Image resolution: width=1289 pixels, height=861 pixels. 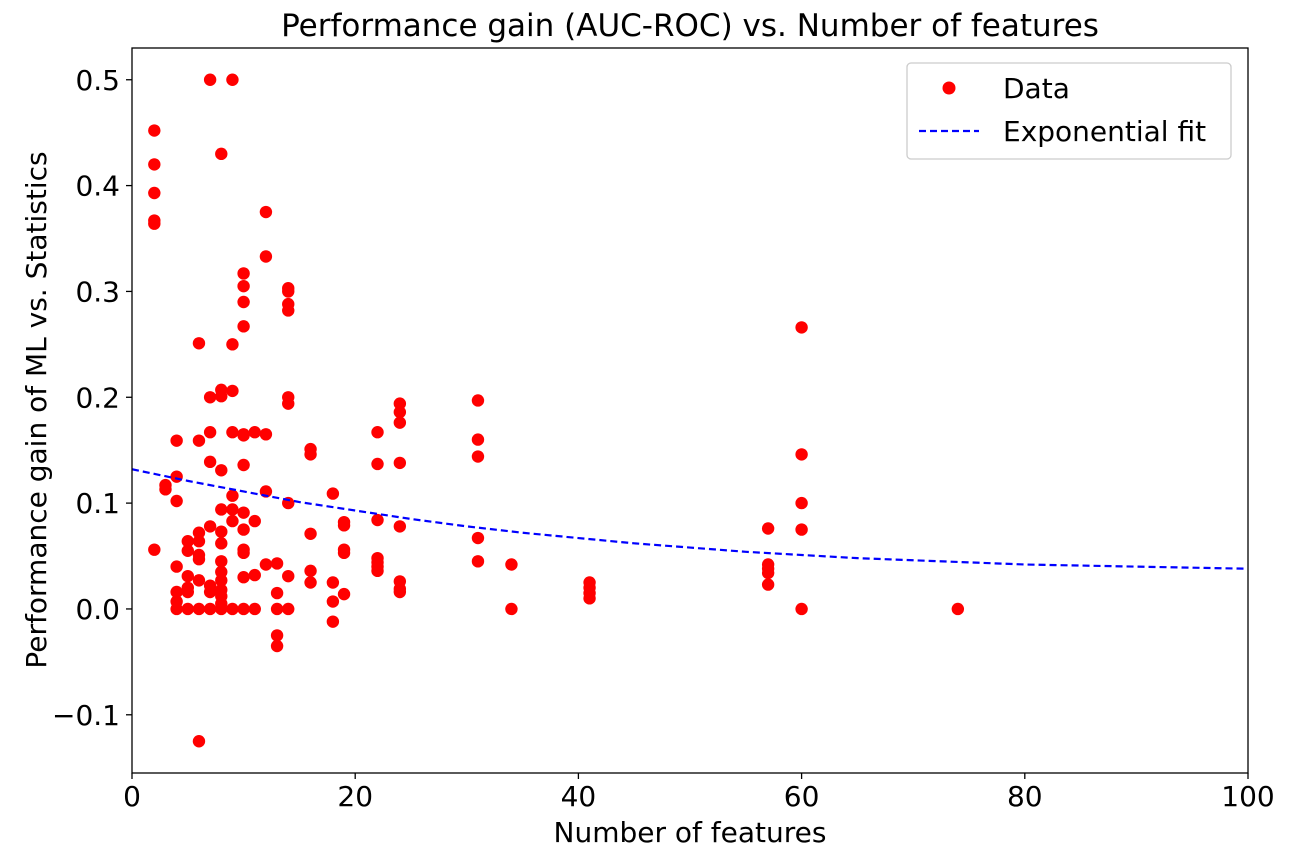 I want to click on legend: Data Exponential fit, so click(x=1069, y=111).